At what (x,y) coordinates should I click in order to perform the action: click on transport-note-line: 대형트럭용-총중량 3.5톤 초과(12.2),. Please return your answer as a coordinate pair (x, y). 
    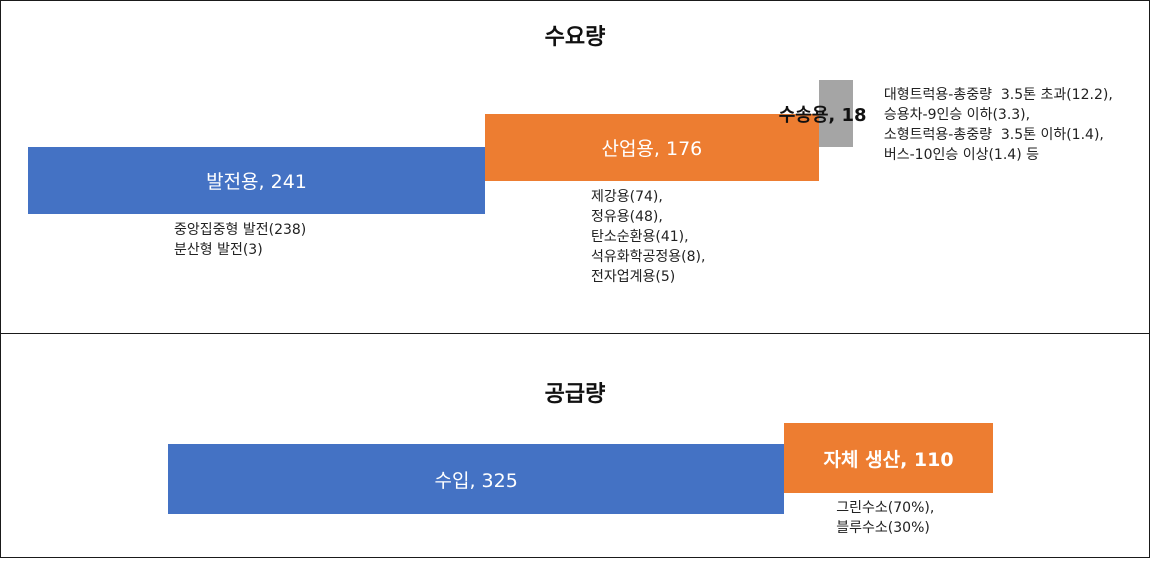
    Looking at the image, I should click on (998, 95).